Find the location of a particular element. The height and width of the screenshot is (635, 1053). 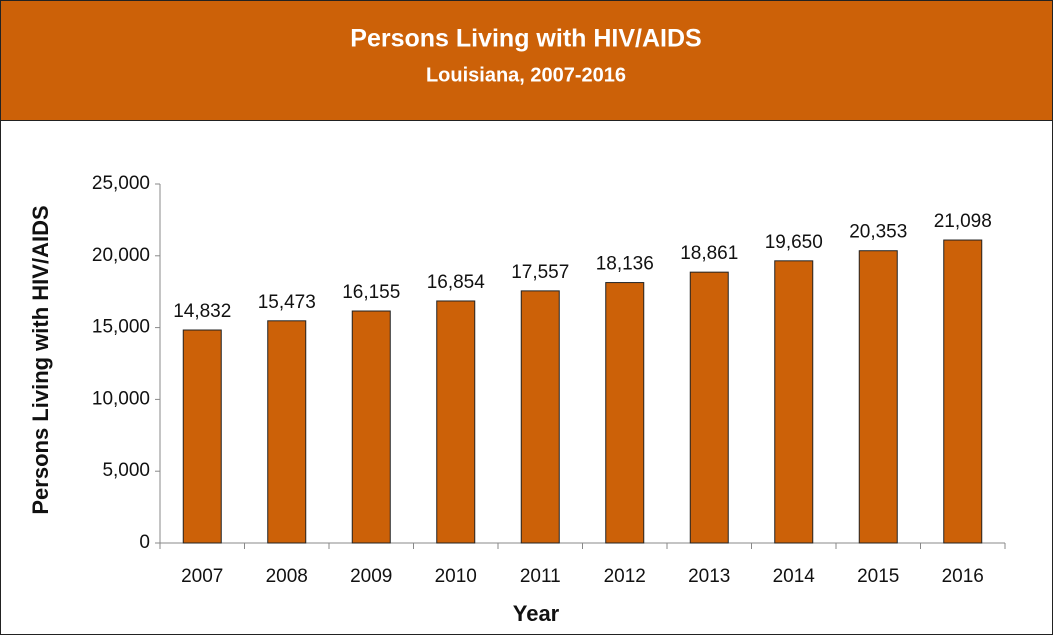

x-tick-label: 2014 is located at coordinates (794, 576).